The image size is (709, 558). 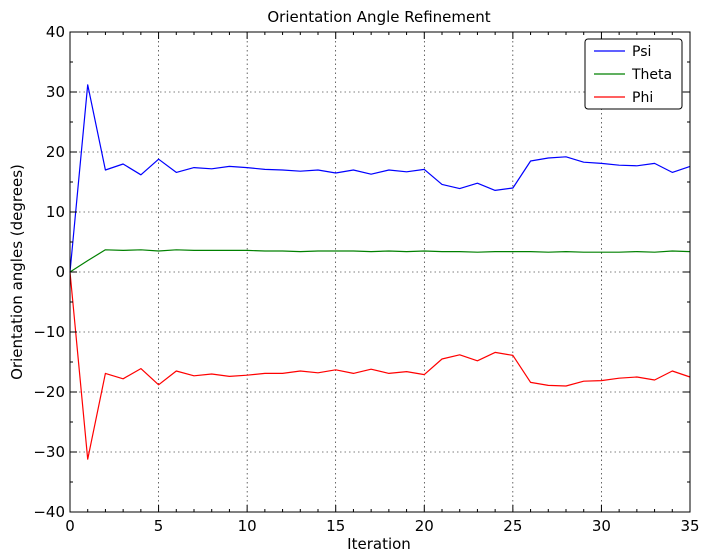 What do you see at coordinates (424, 526) in the screenshot?
I see `x-tick-label: 20` at bounding box center [424, 526].